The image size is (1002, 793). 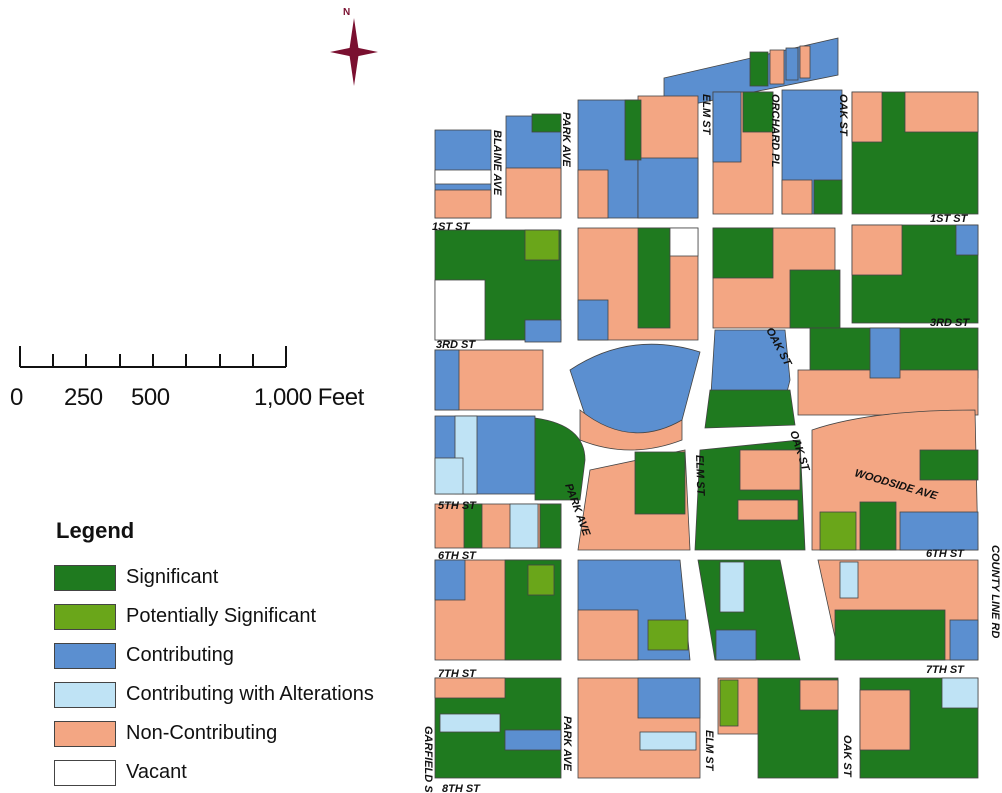 I want to click on street-label-5th: 5TH ST, so click(x=457, y=506).